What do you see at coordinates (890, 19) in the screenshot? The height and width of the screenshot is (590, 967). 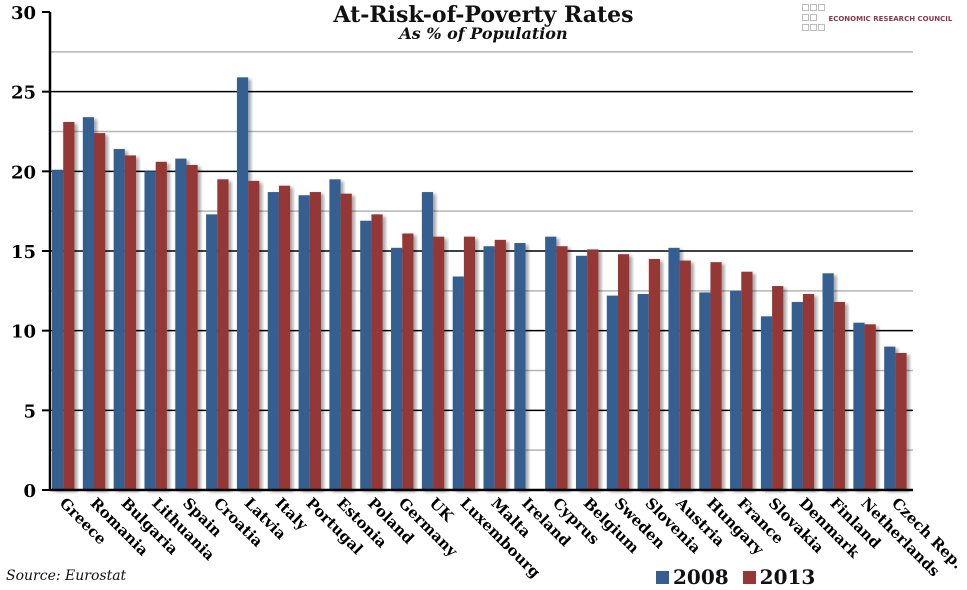 I see `logo-text: ECONOMIC RESEARCH COUNCIL` at bounding box center [890, 19].